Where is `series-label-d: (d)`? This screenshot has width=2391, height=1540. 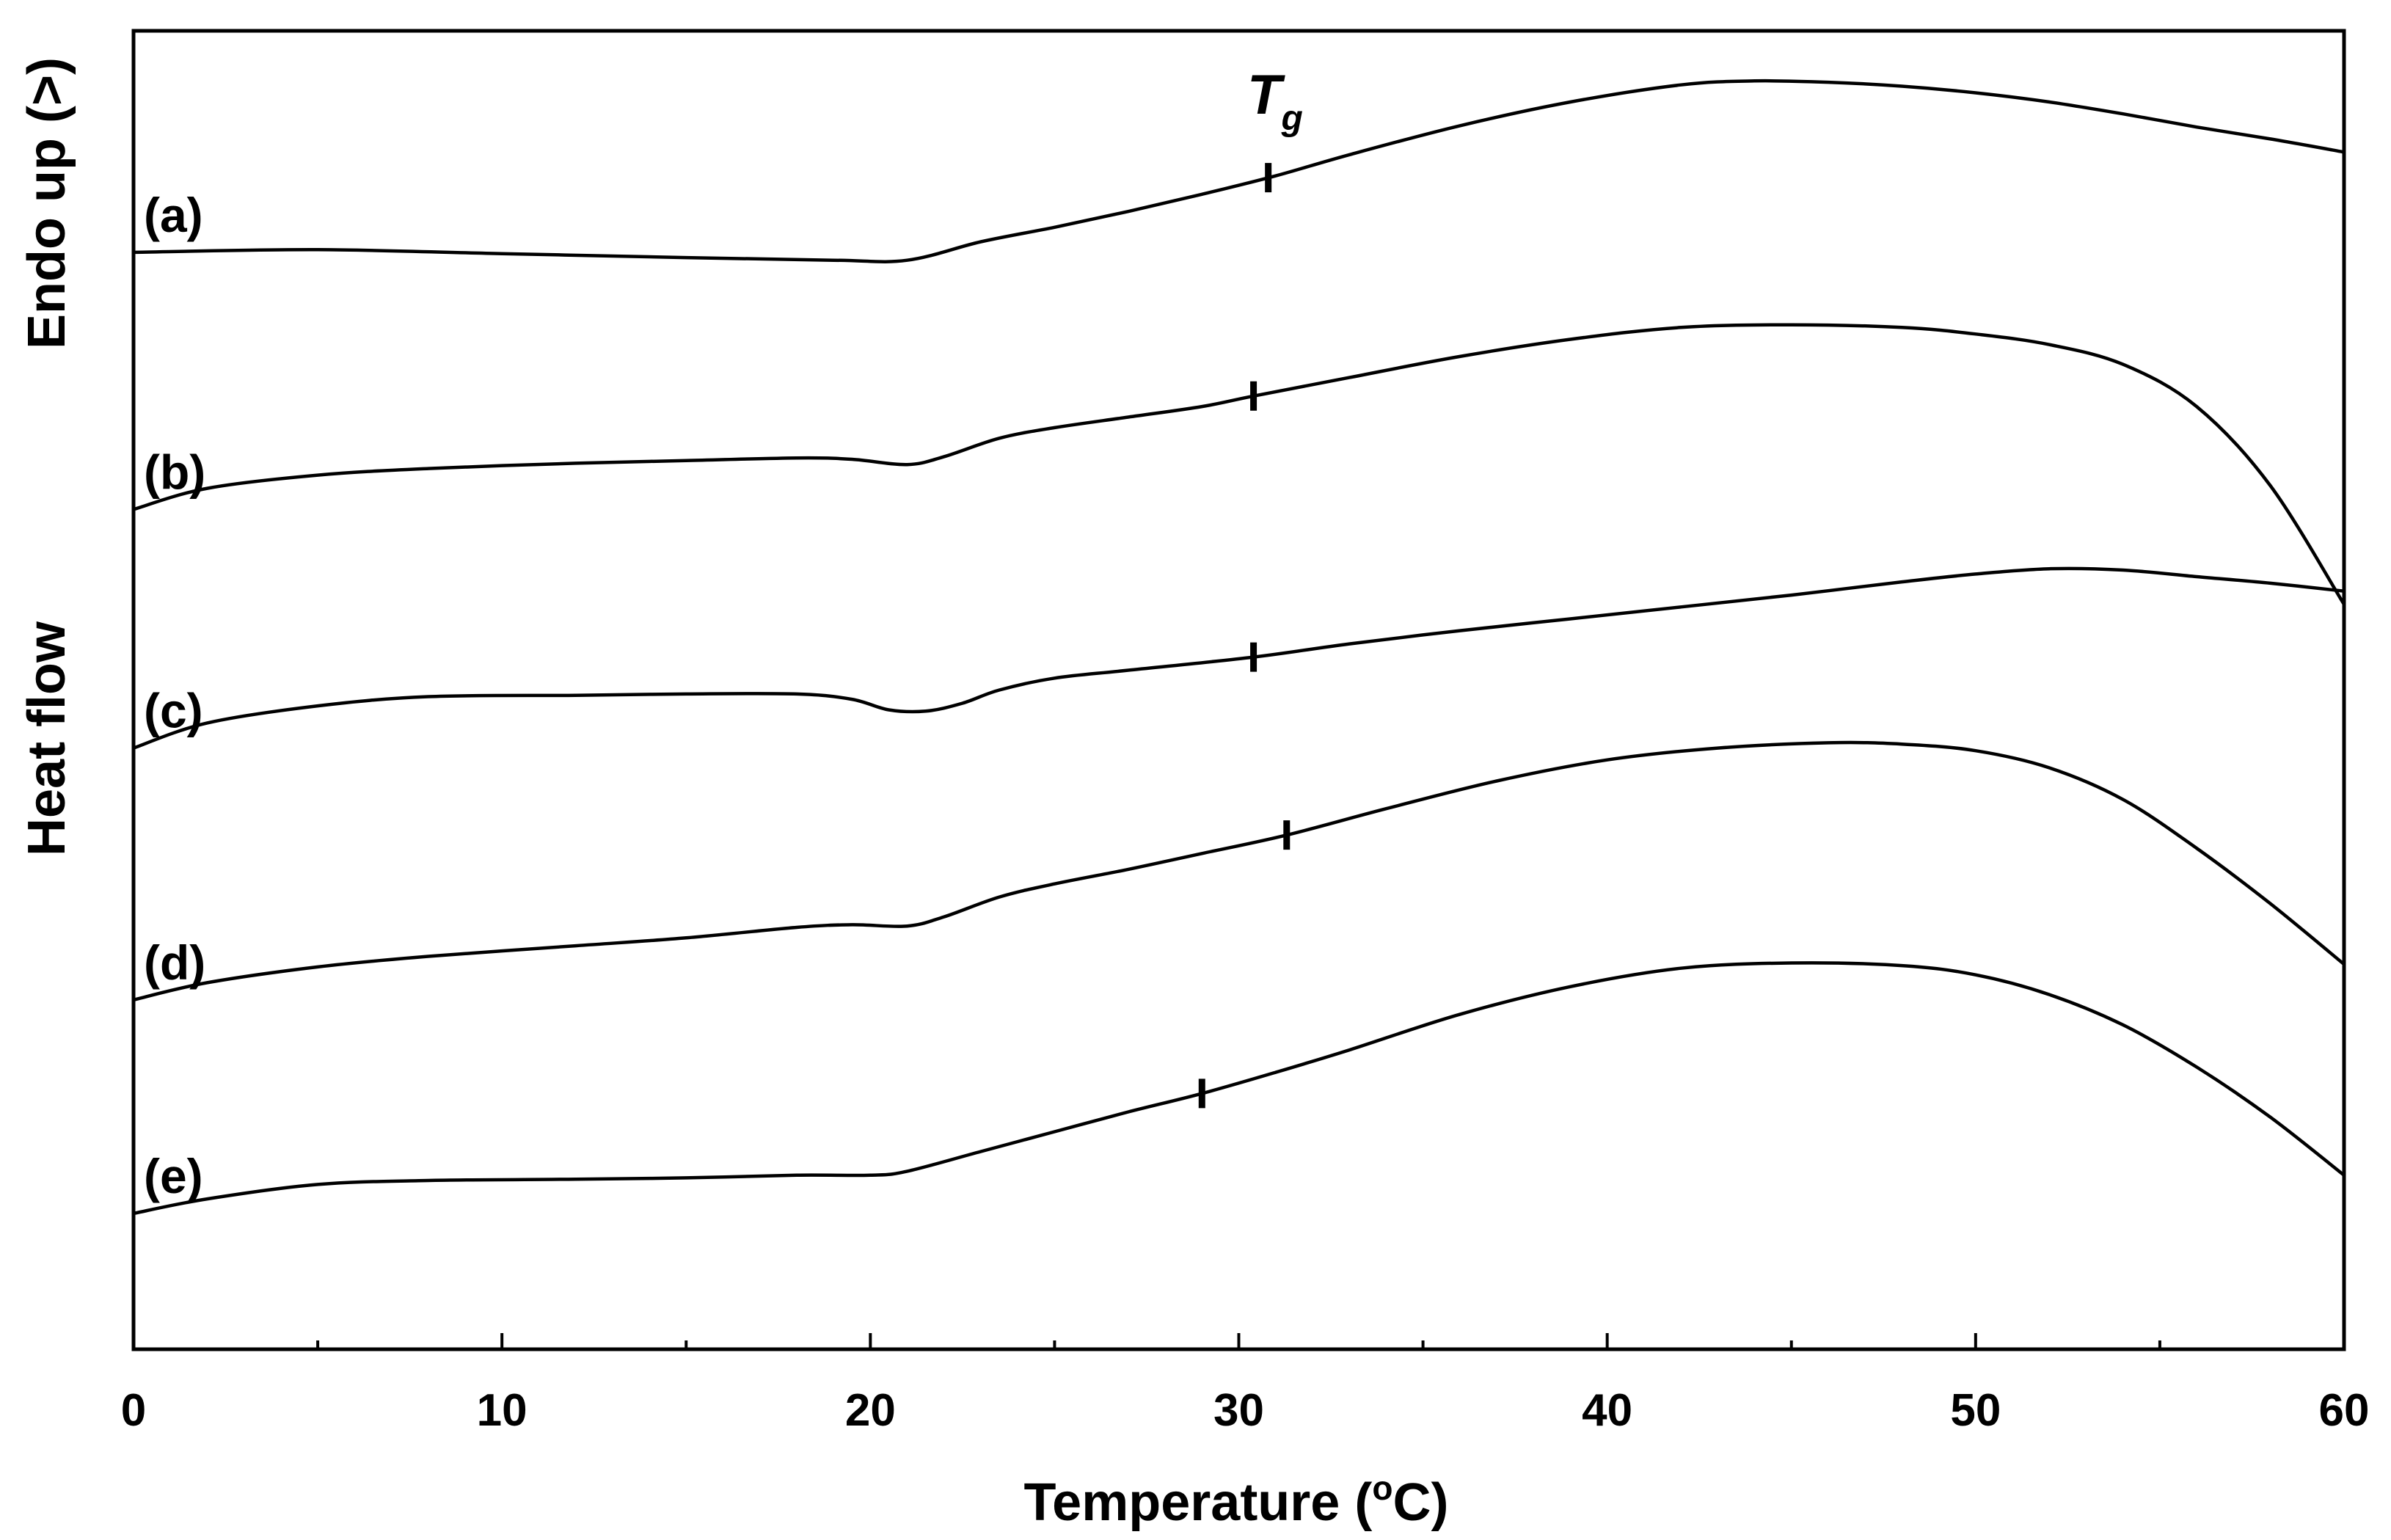
series-label-d: (d) is located at coordinates (174, 962).